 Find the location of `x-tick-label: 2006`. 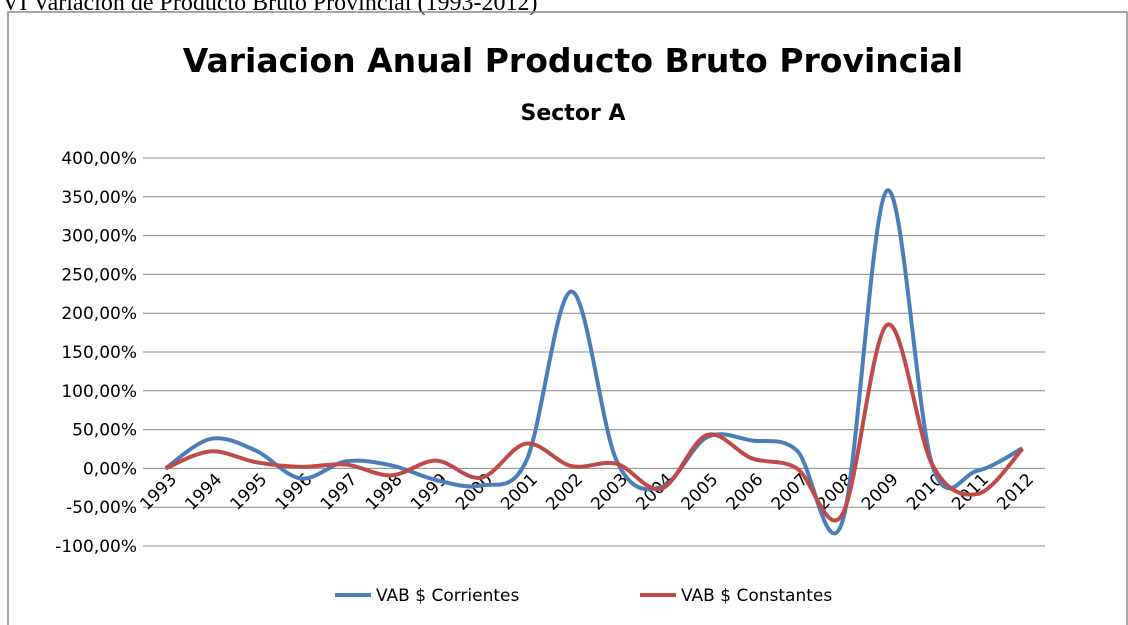

x-tick-label: 2006 is located at coordinates (745, 492).